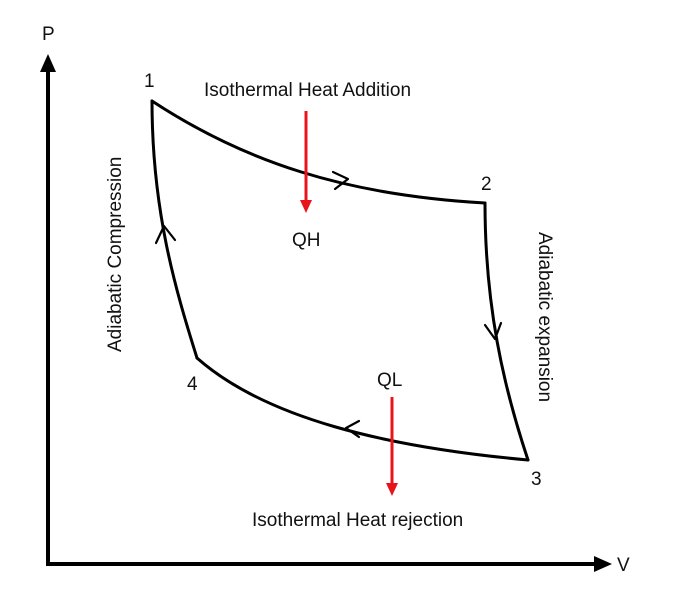  I want to click on point-1-label: 1, so click(149, 81).